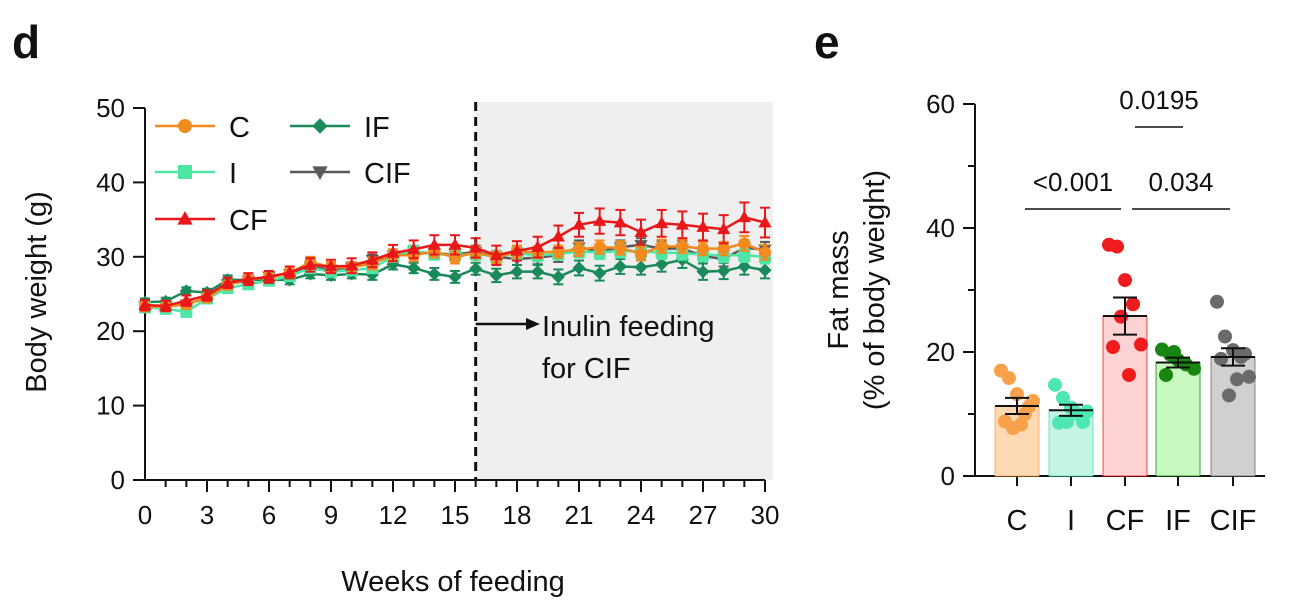  What do you see at coordinates (207, 515) in the screenshot?
I see `x-tick-label: 3` at bounding box center [207, 515].